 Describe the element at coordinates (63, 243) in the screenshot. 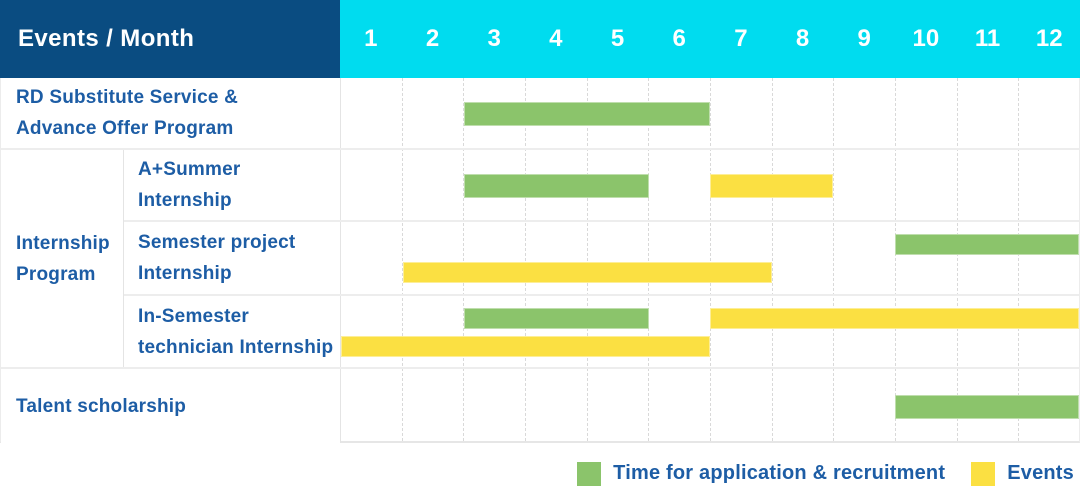

I see `group-label-line: Internship` at that location.